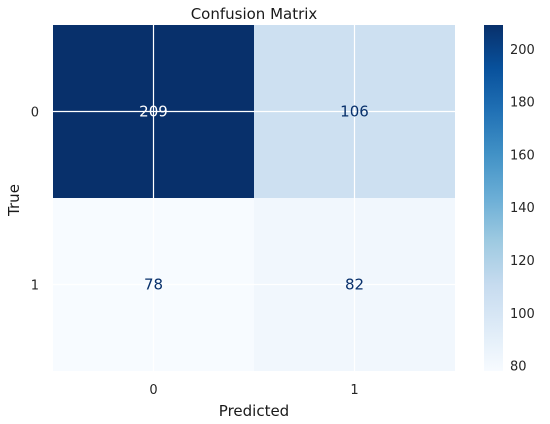 Image resolution: width=550 pixels, height=424 pixels. What do you see at coordinates (35, 286) in the screenshot?
I see `y-tick-label: 1` at bounding box center [35, 286].